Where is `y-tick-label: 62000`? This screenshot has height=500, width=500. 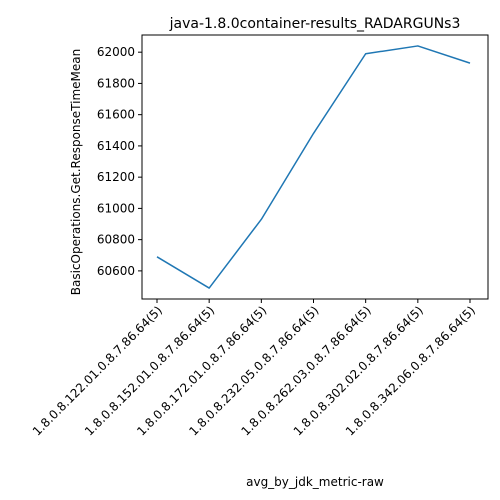 y-tick-label: 62000 is located at coordinates (116, 52).